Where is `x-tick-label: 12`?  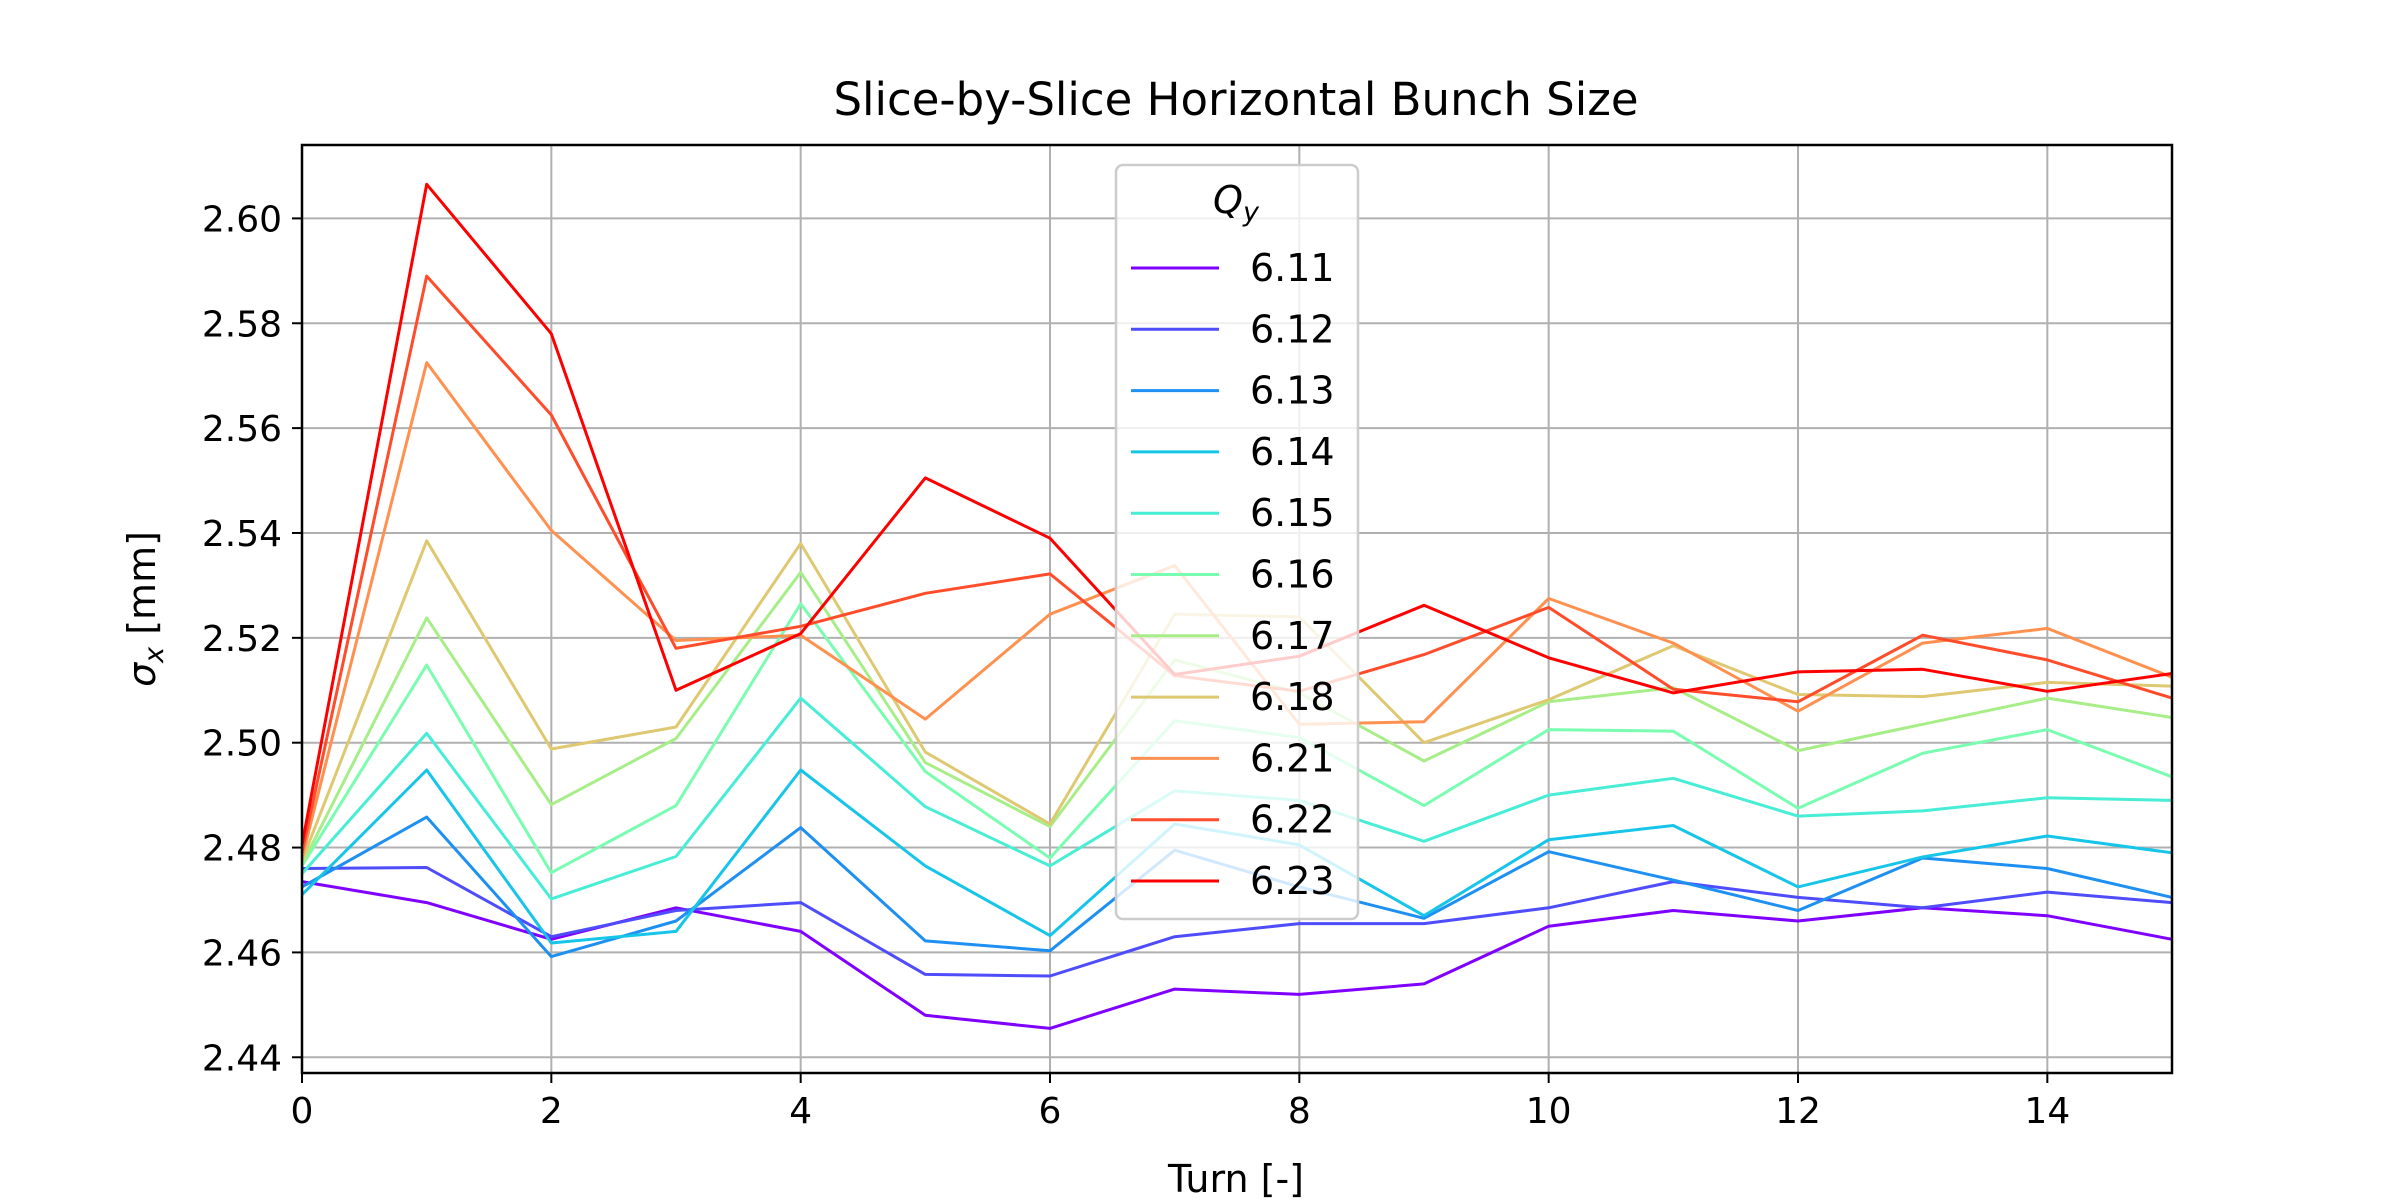 x-tick-label: 12 is located at coordinates (1798, 1111).